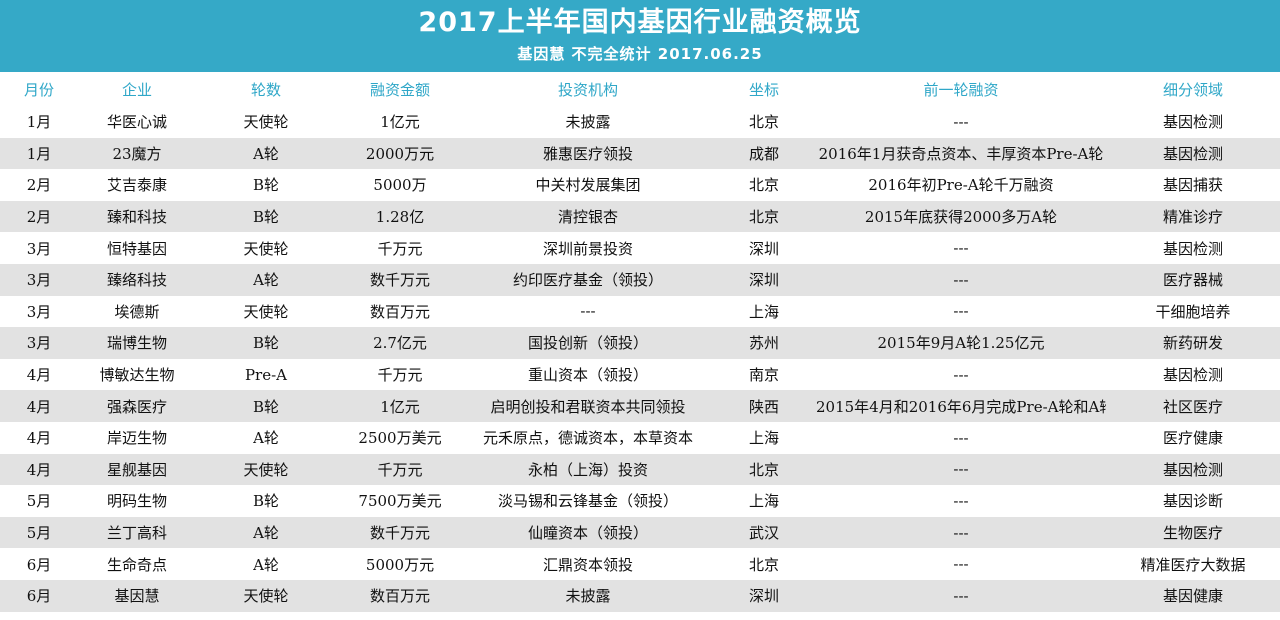 Image resolution: width=1280 pixels, height=620 pixels. Describe the element at coordinates (136, 501) in the screenshot. I see `cell-company: 明码生物` at that location.